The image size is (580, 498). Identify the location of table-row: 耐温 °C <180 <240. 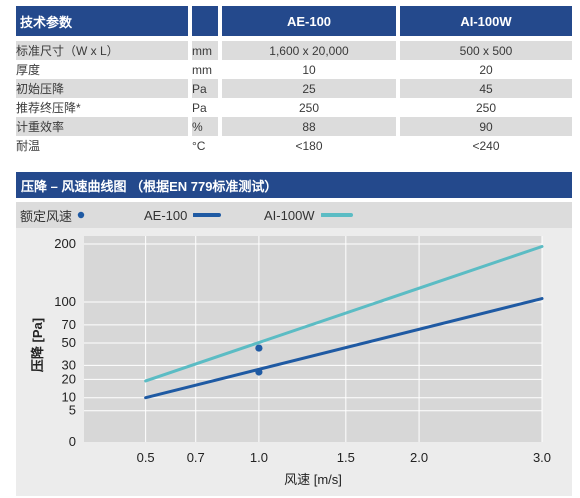
(290, 145).